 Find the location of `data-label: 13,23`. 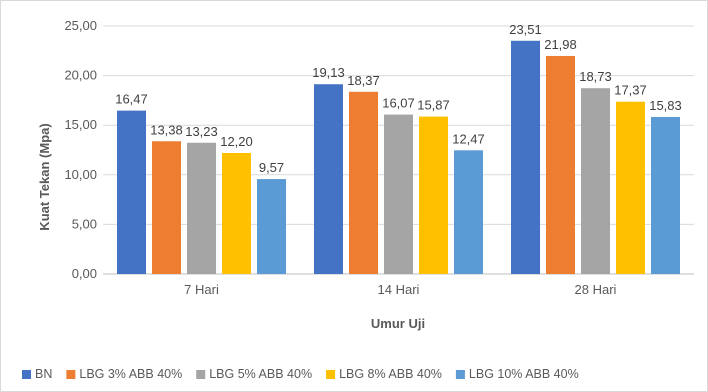

data-label: 13,23 is located at coordinates (201, 131).